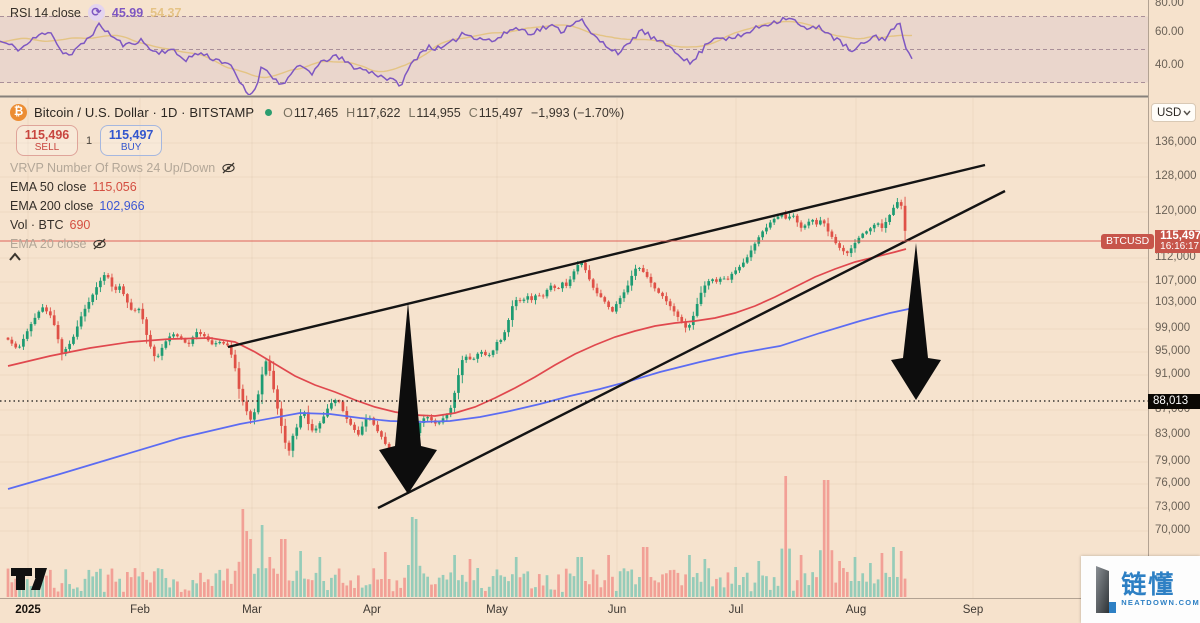 This screenshot has width=1200, height=623. Describe the element at coordinates (114, 186) in the screenshot. I see `legend-value: 115,056` at that location.